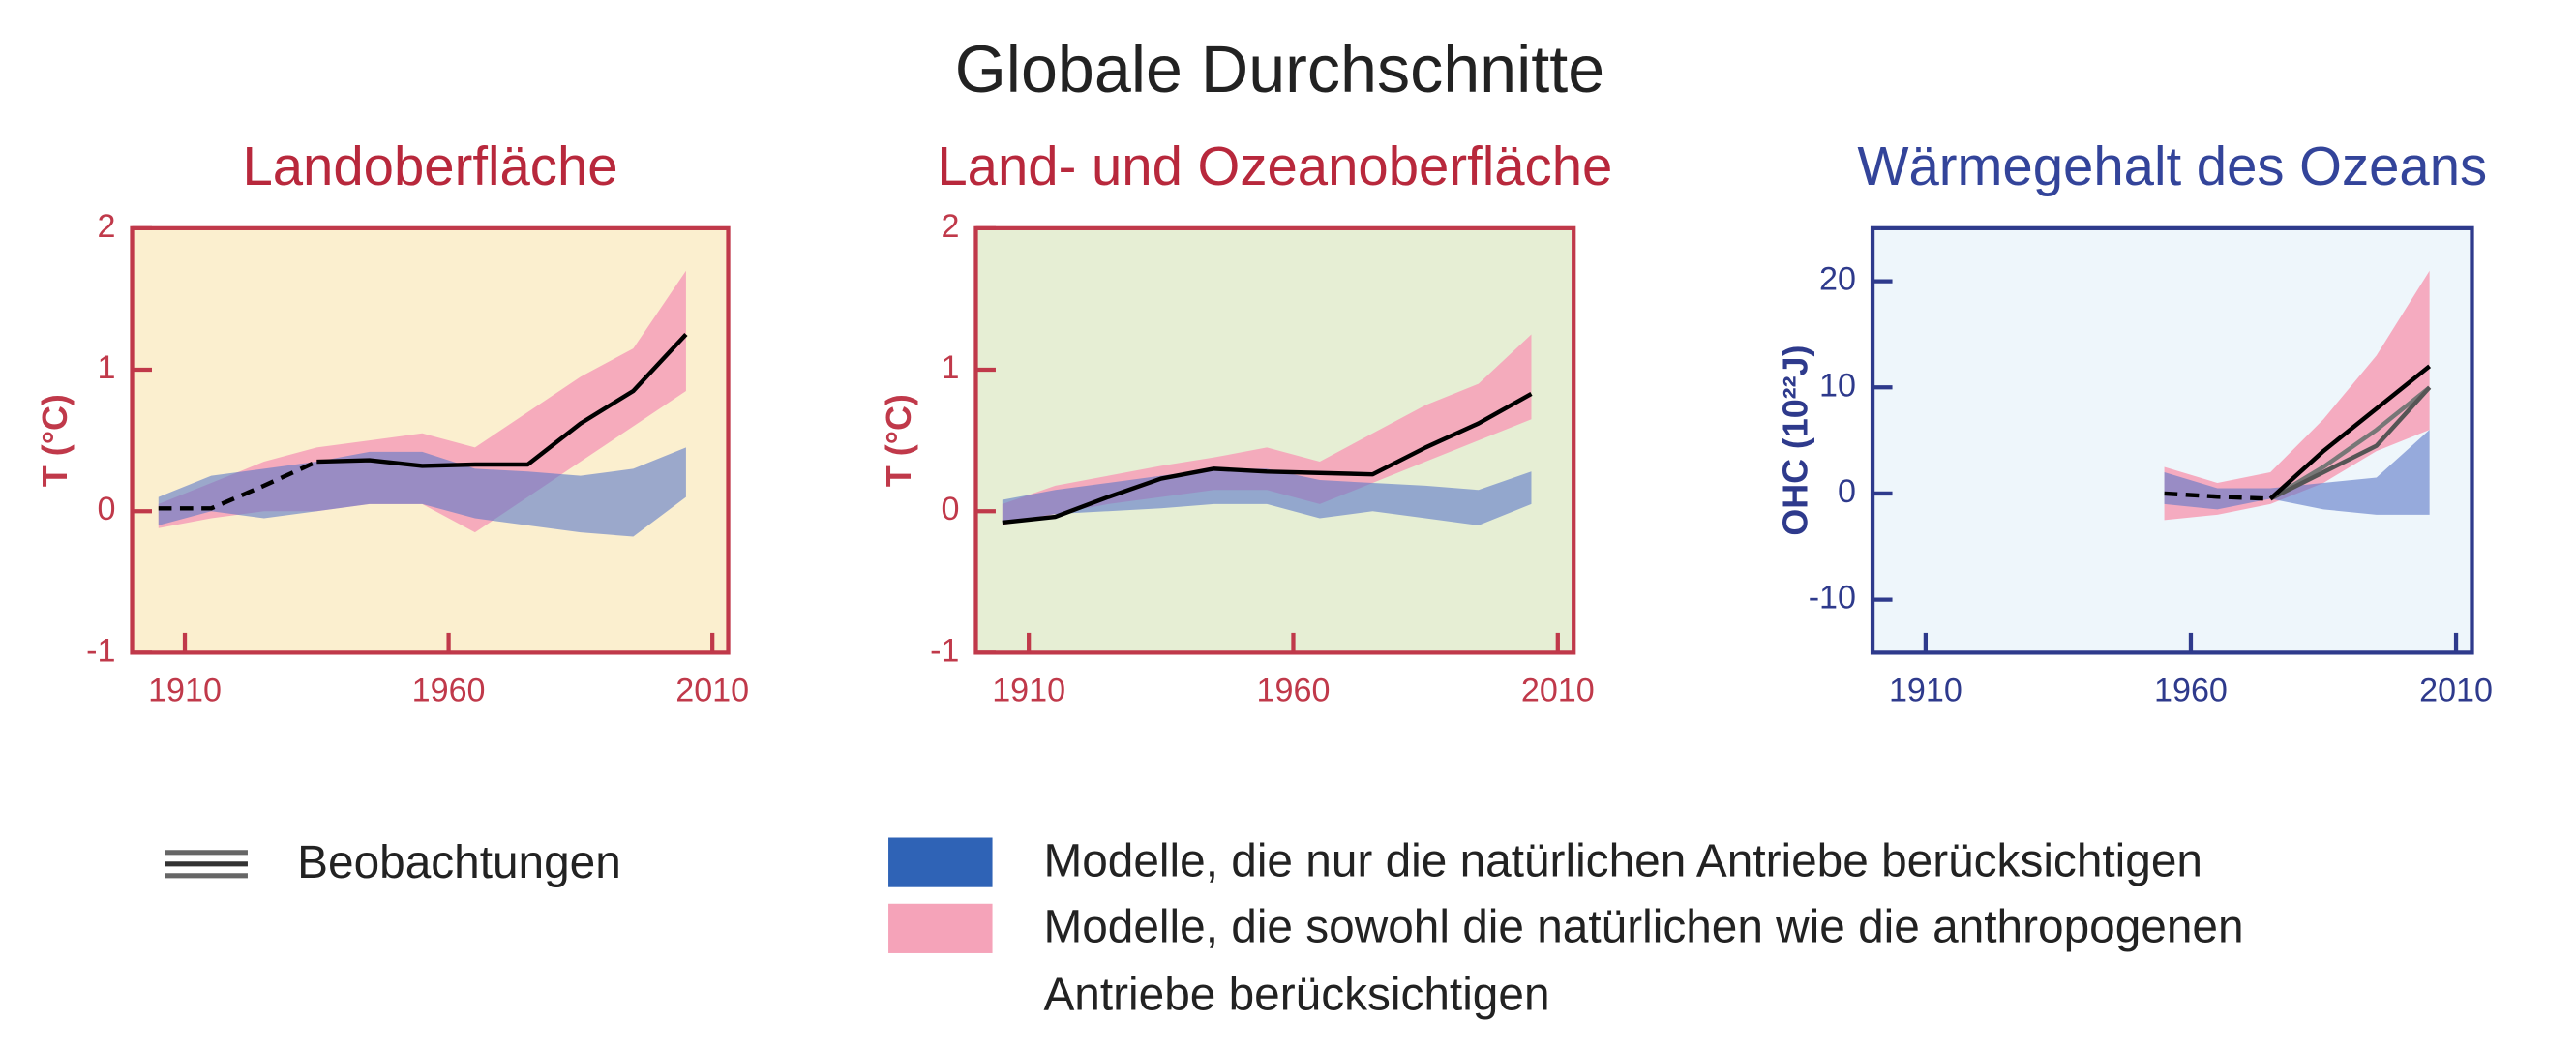 The width and height of the screenshot is (2576, 1051). Describe the element at coordinates (1274, 166) in the screenshot. I see `panel-title: Land- und Ozeanoberfläche` at that location.